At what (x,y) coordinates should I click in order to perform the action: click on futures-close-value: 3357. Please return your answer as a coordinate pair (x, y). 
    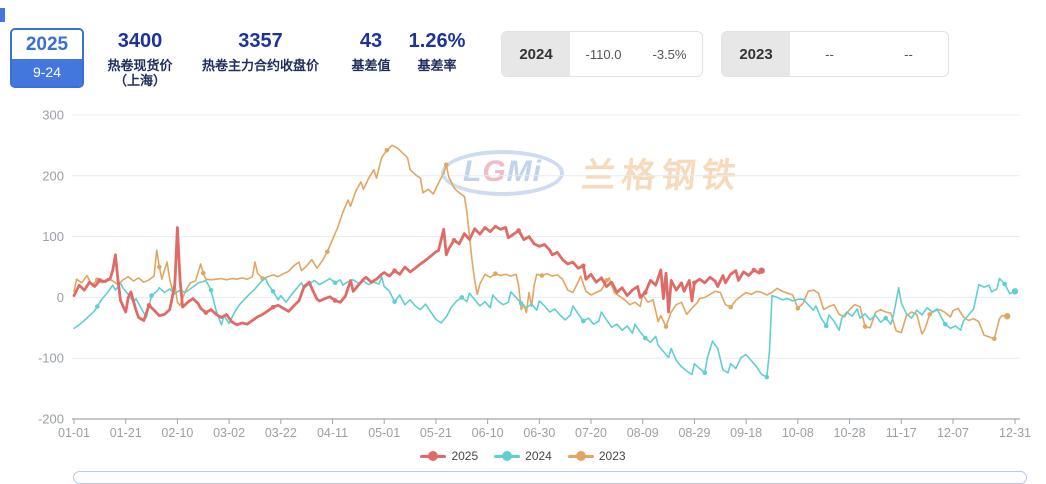
    Looking at the image, I should click on (260, 41).